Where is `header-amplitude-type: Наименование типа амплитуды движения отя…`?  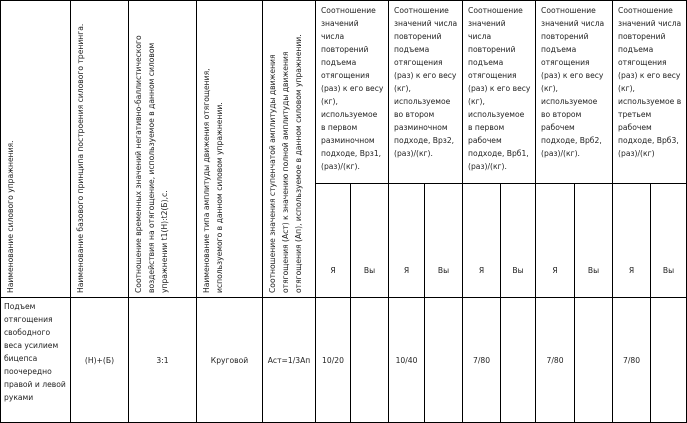 header-amplitude-type: Наименование типа амплитуды движения отя… is located at coordinates (229, 149).